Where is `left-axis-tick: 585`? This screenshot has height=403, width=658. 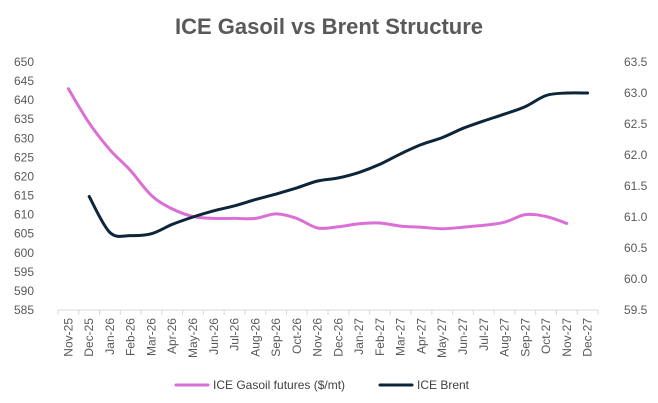
left-axis-tick: 585 is located at coordinates (24, 310).